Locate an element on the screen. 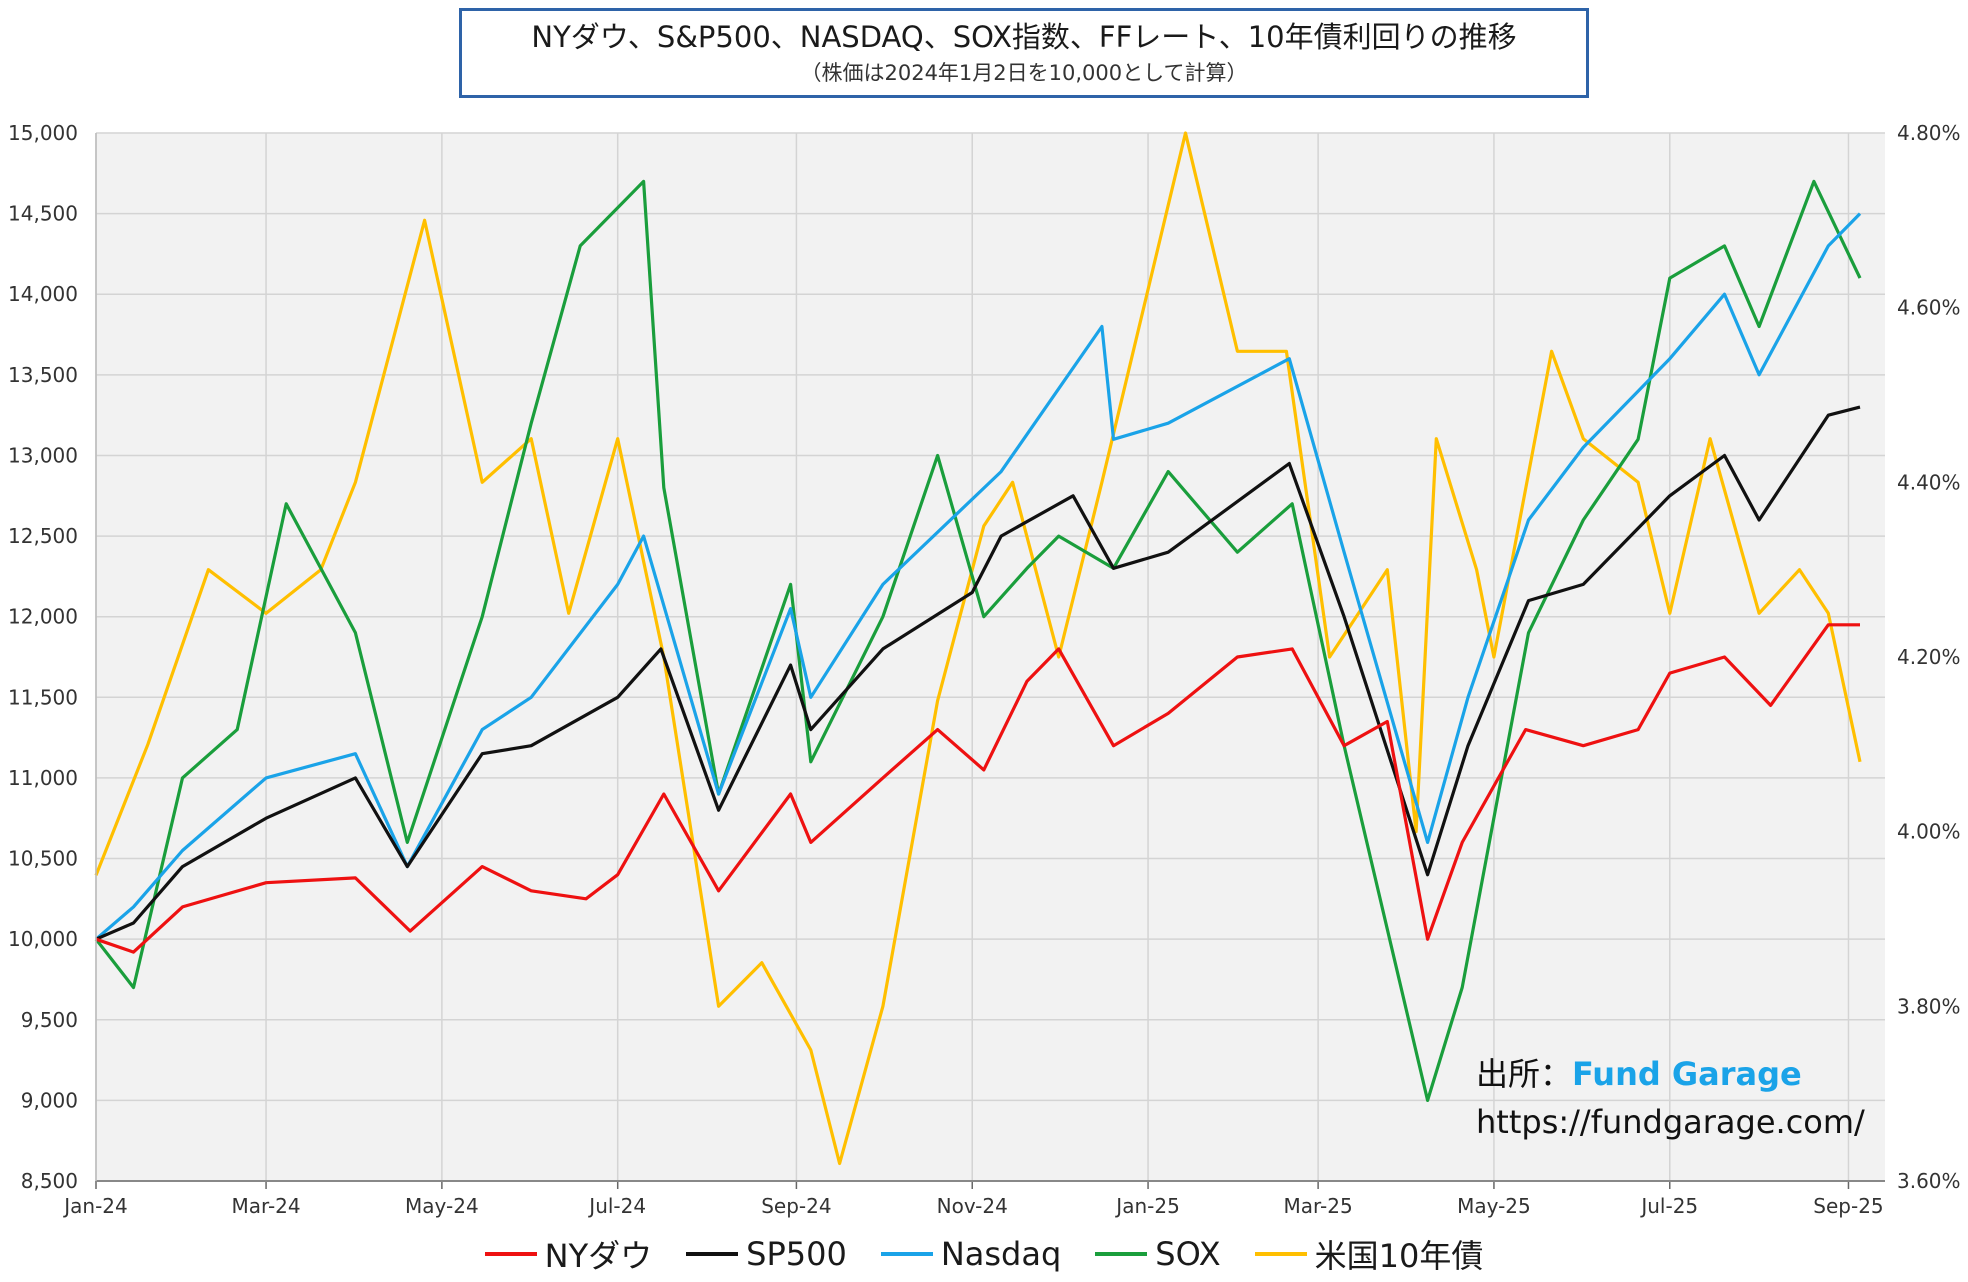 Image resolution: width=1968 pixels, height=1282 pixels. x-tick-label: Mar-25 is located at coordinates (1318, 1206).